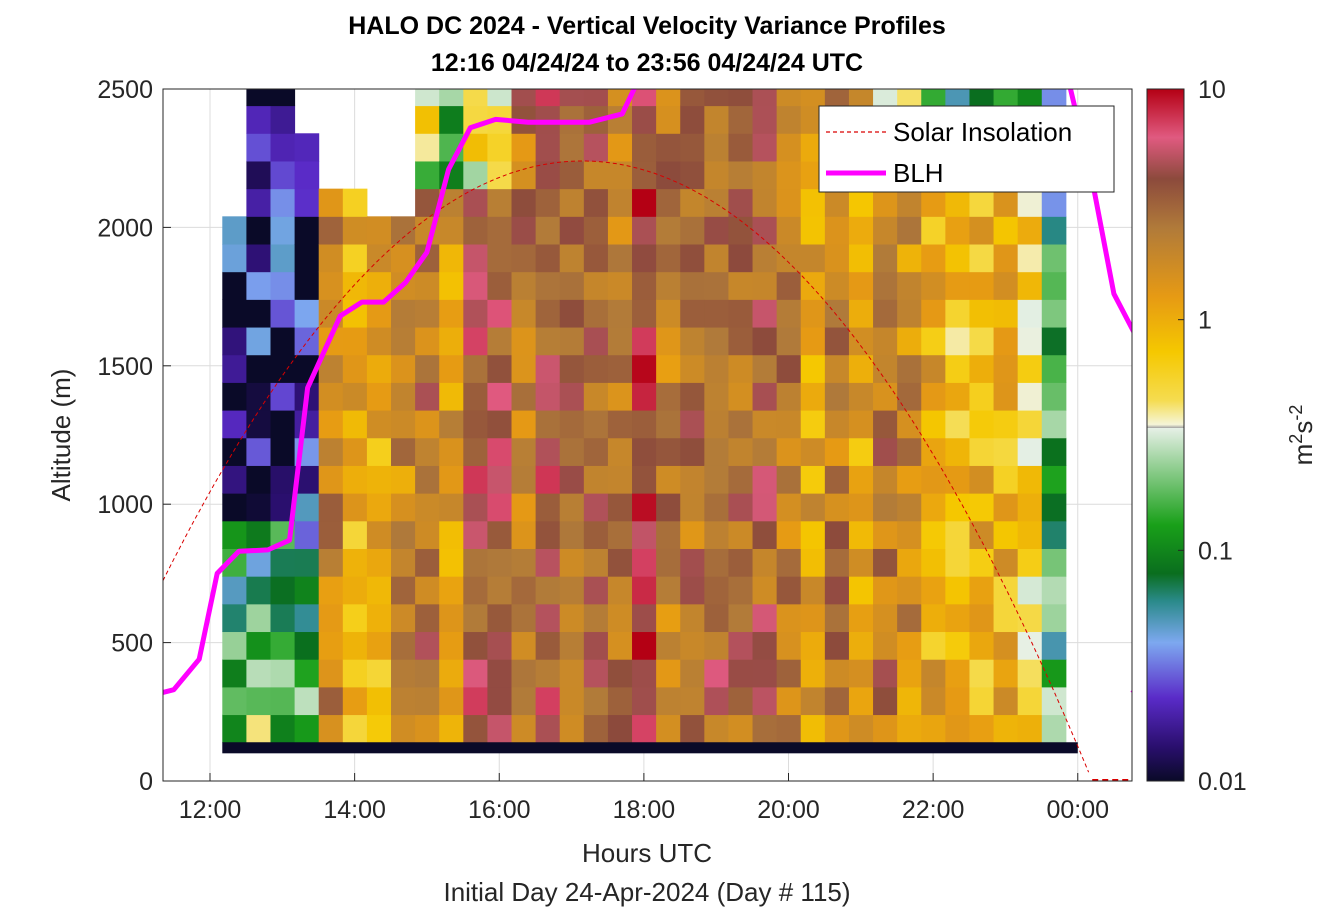  I want to click on y-tick-label: 0, so click(146, 782).